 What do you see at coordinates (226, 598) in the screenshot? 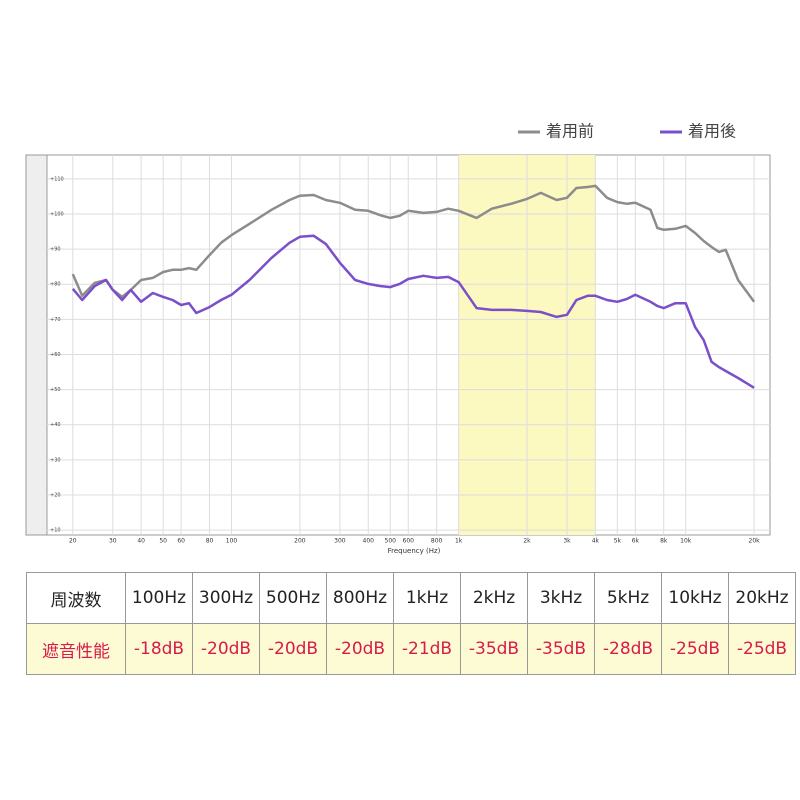
I see `table-cell: 300Hz` at bounding box center [226, 598].